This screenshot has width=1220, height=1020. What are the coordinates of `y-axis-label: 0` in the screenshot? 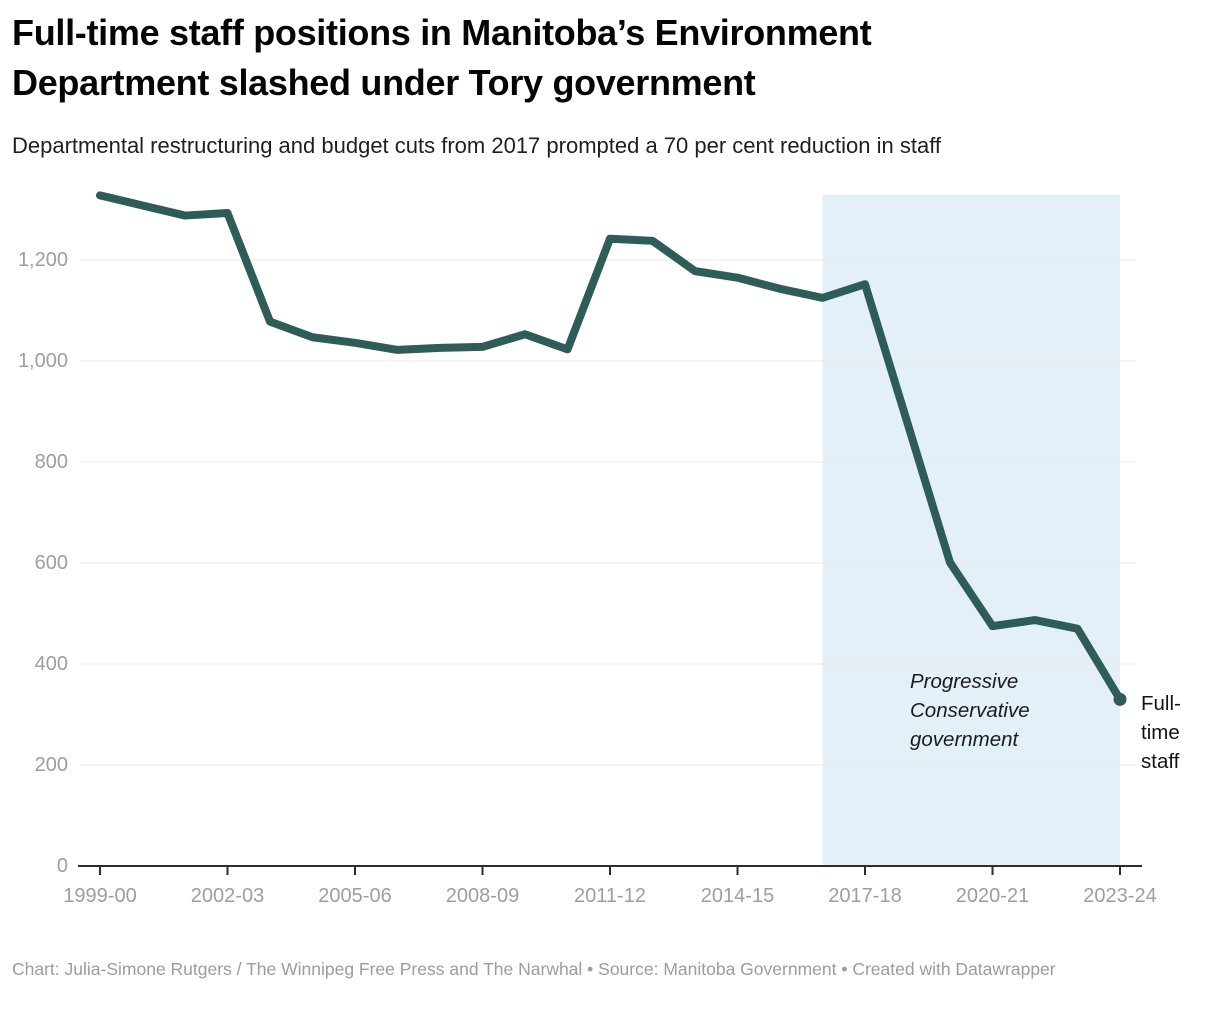 It's located at (62, 866).